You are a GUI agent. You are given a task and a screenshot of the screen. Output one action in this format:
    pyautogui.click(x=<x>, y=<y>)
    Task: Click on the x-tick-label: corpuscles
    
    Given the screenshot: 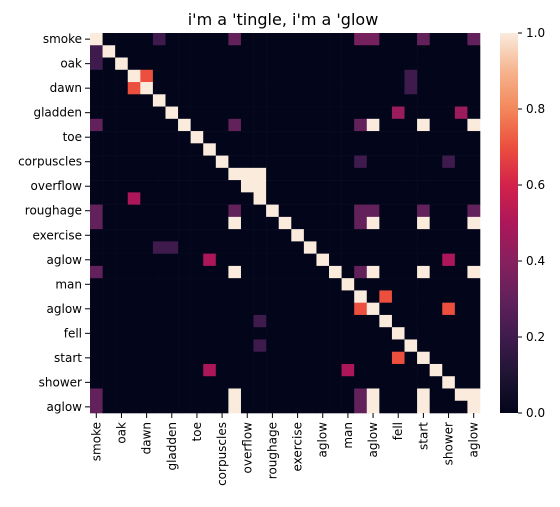 What is the action you would take?
    pyautogui.click(x=222, y=454)
    